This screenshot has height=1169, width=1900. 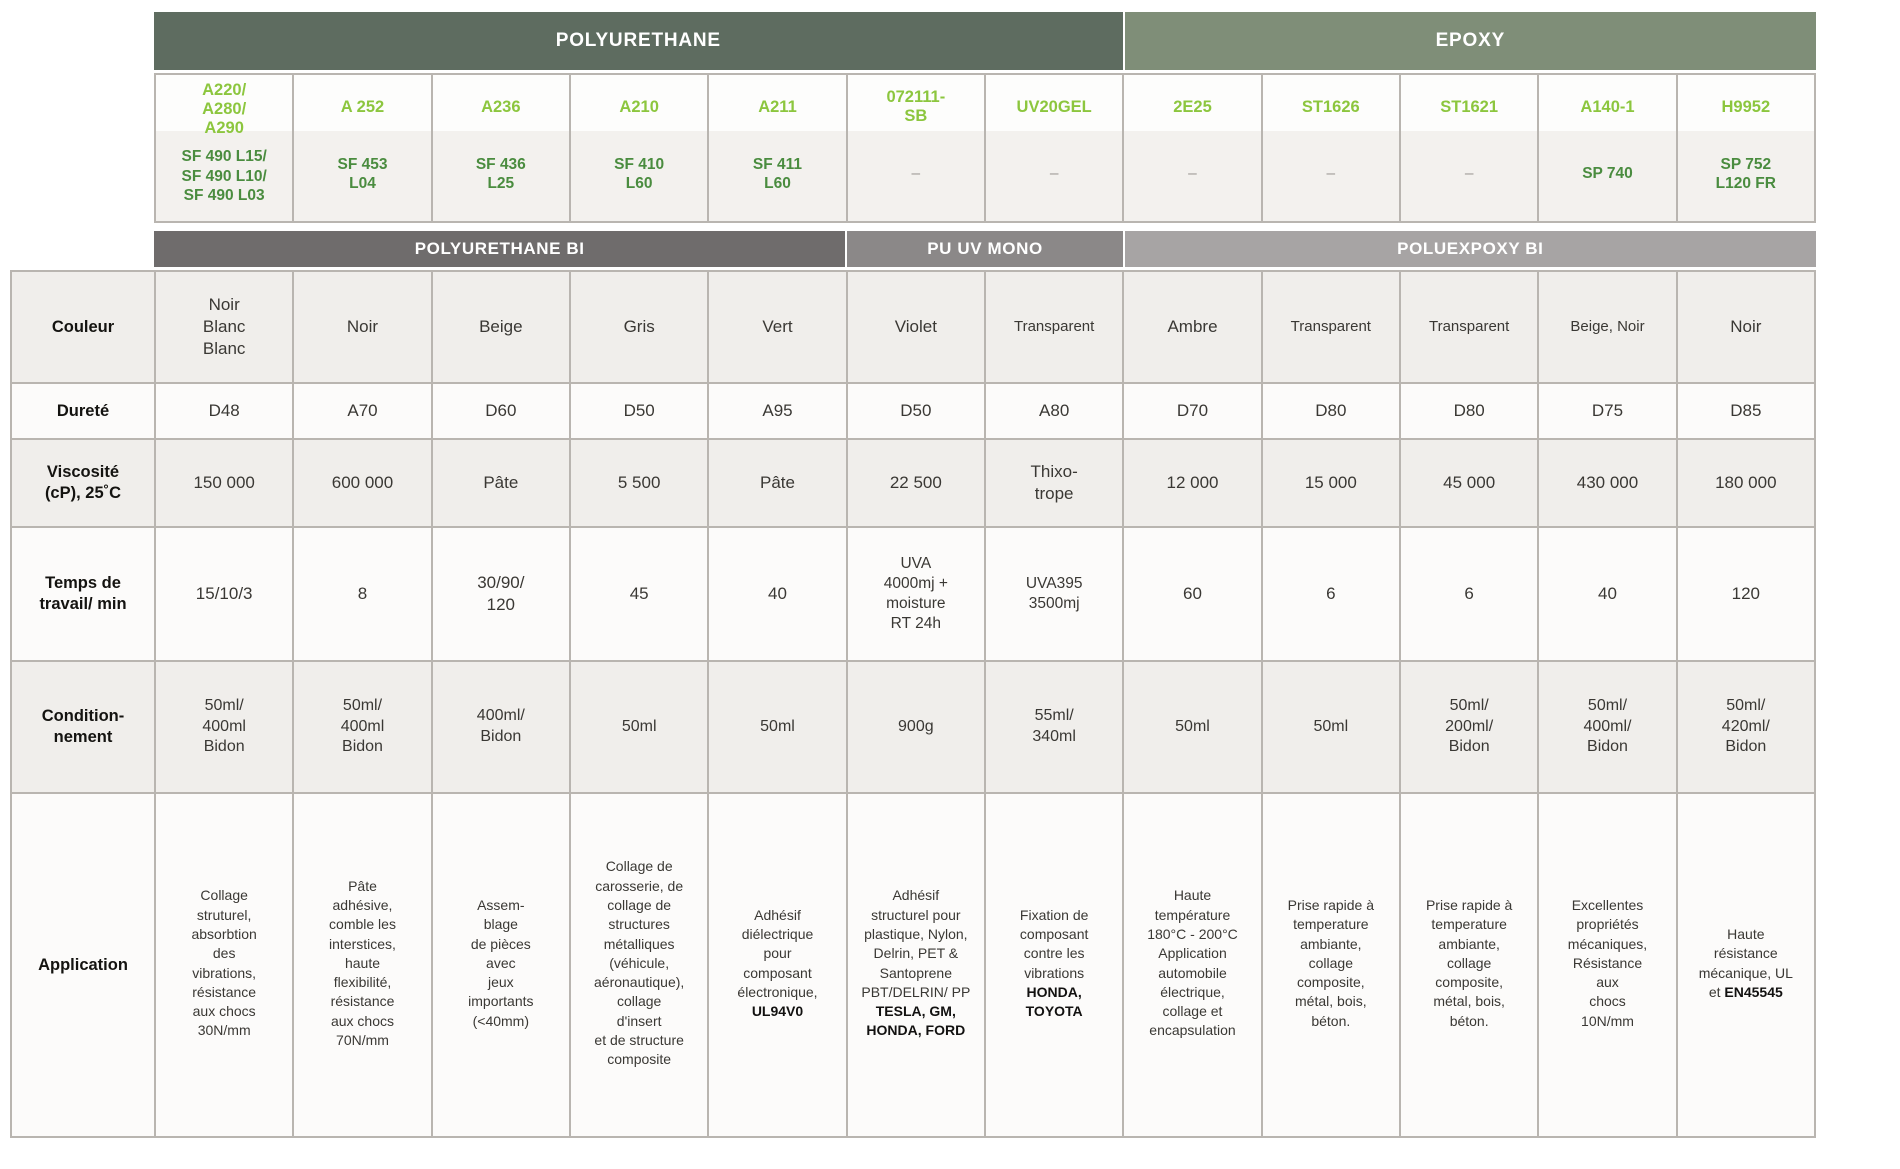 I want to click on durete-cell: D48, so click(x=224, y=411).